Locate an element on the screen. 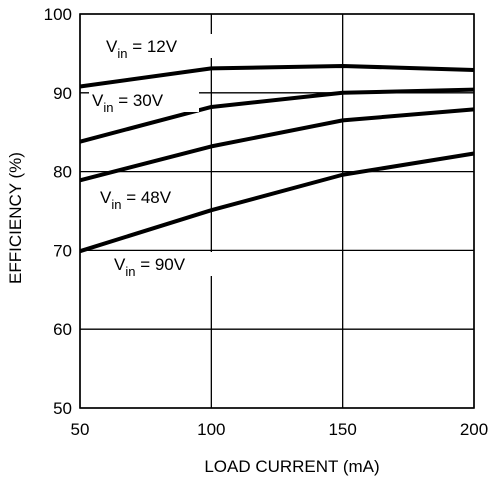  y-tick-label: 50 is located at coordinates (62, 408).